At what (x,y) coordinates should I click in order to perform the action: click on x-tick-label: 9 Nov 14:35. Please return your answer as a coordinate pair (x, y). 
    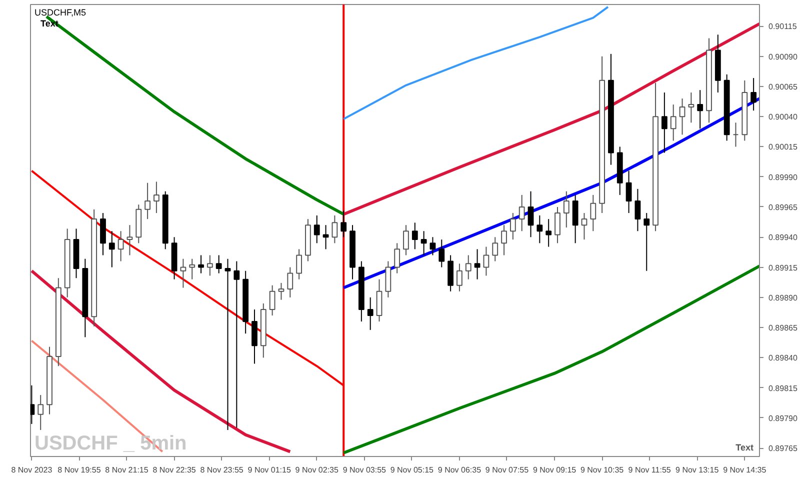
    Looking at the image, I should click on (745, 470).